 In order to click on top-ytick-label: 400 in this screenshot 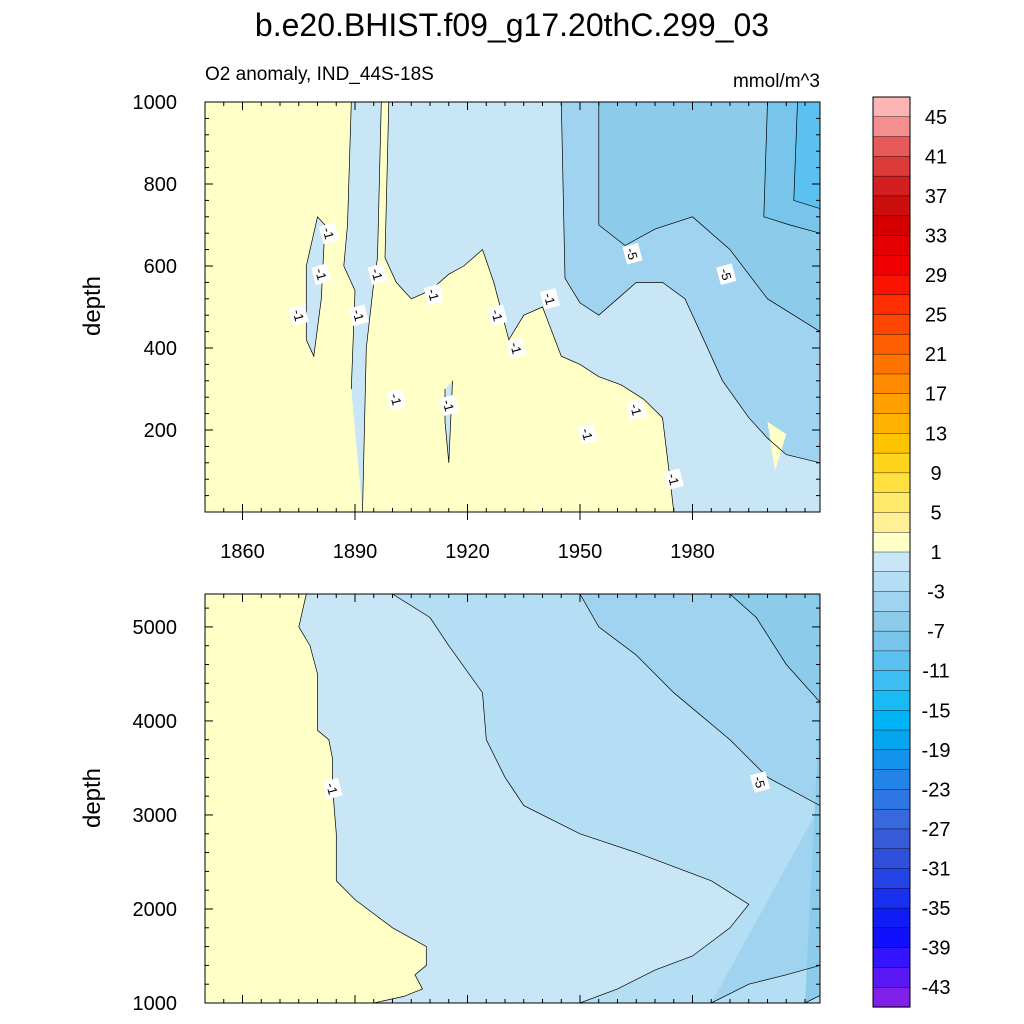, I will do `click(160, 349)`.